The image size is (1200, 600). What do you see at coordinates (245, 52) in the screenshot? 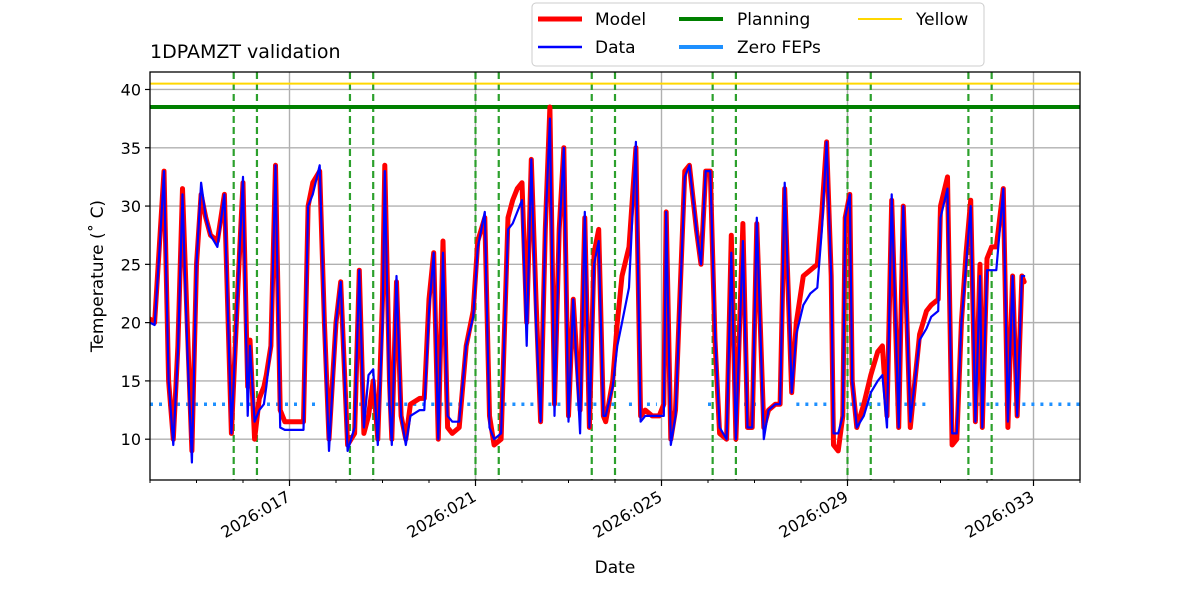
I see `chart-title: 1DPAMZT validation` at bounding box center [245, 52].